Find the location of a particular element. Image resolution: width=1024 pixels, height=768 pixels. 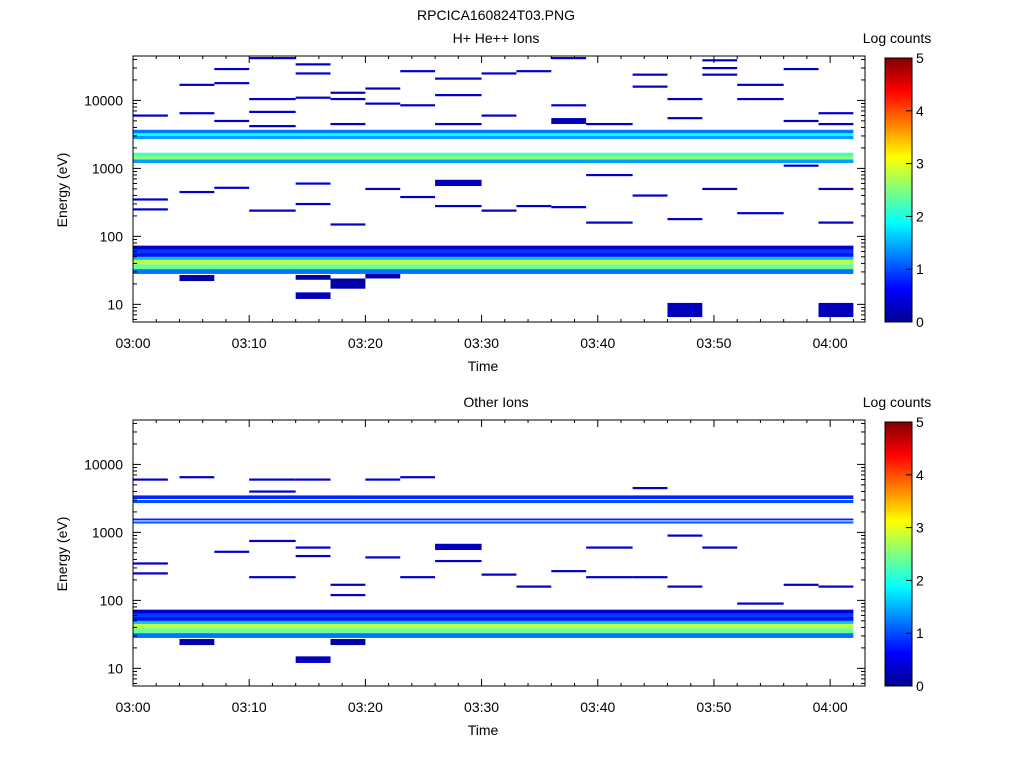

y-tick-label: 10000 is located at coordinates (103, 100).